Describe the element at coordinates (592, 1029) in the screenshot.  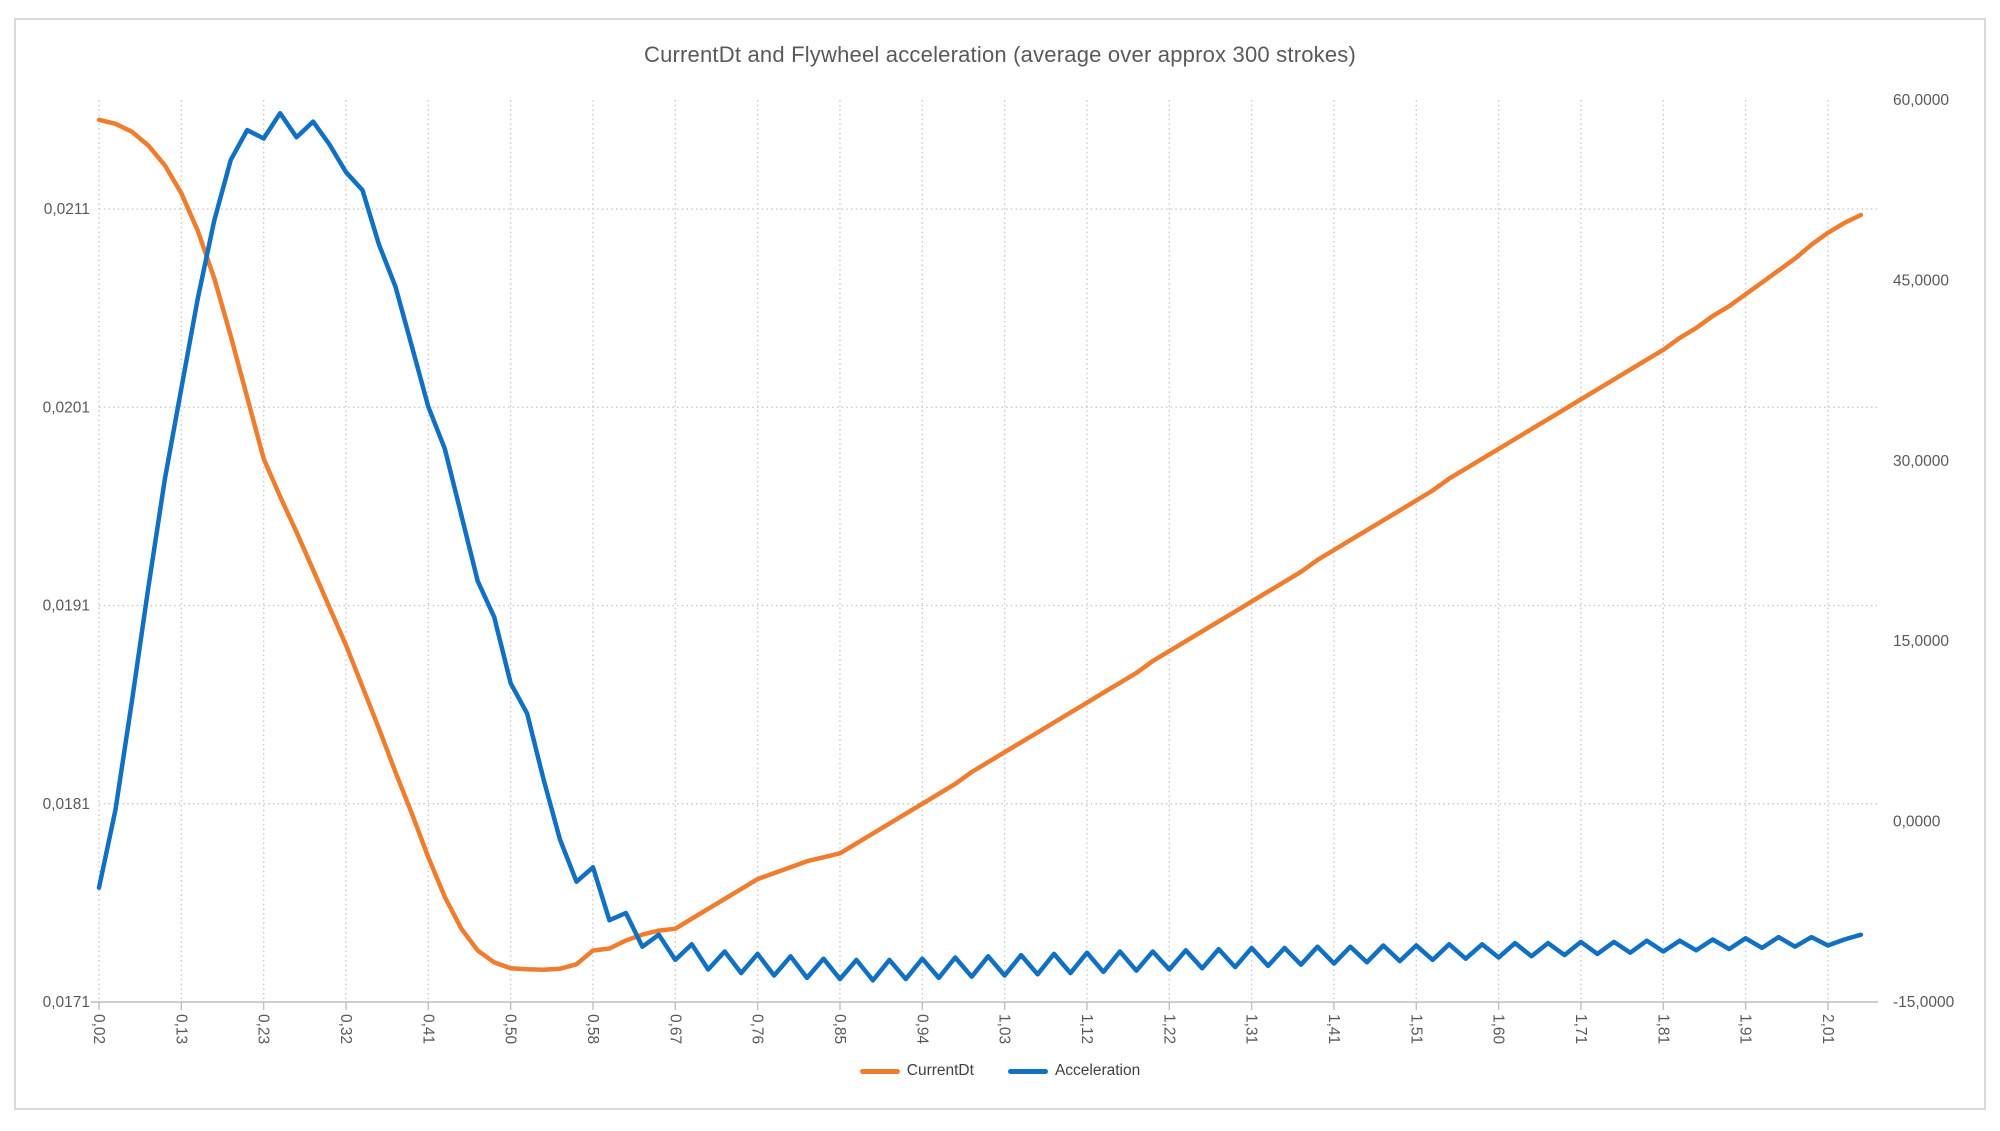
I see `x-axis-label: 0,58` at that location.